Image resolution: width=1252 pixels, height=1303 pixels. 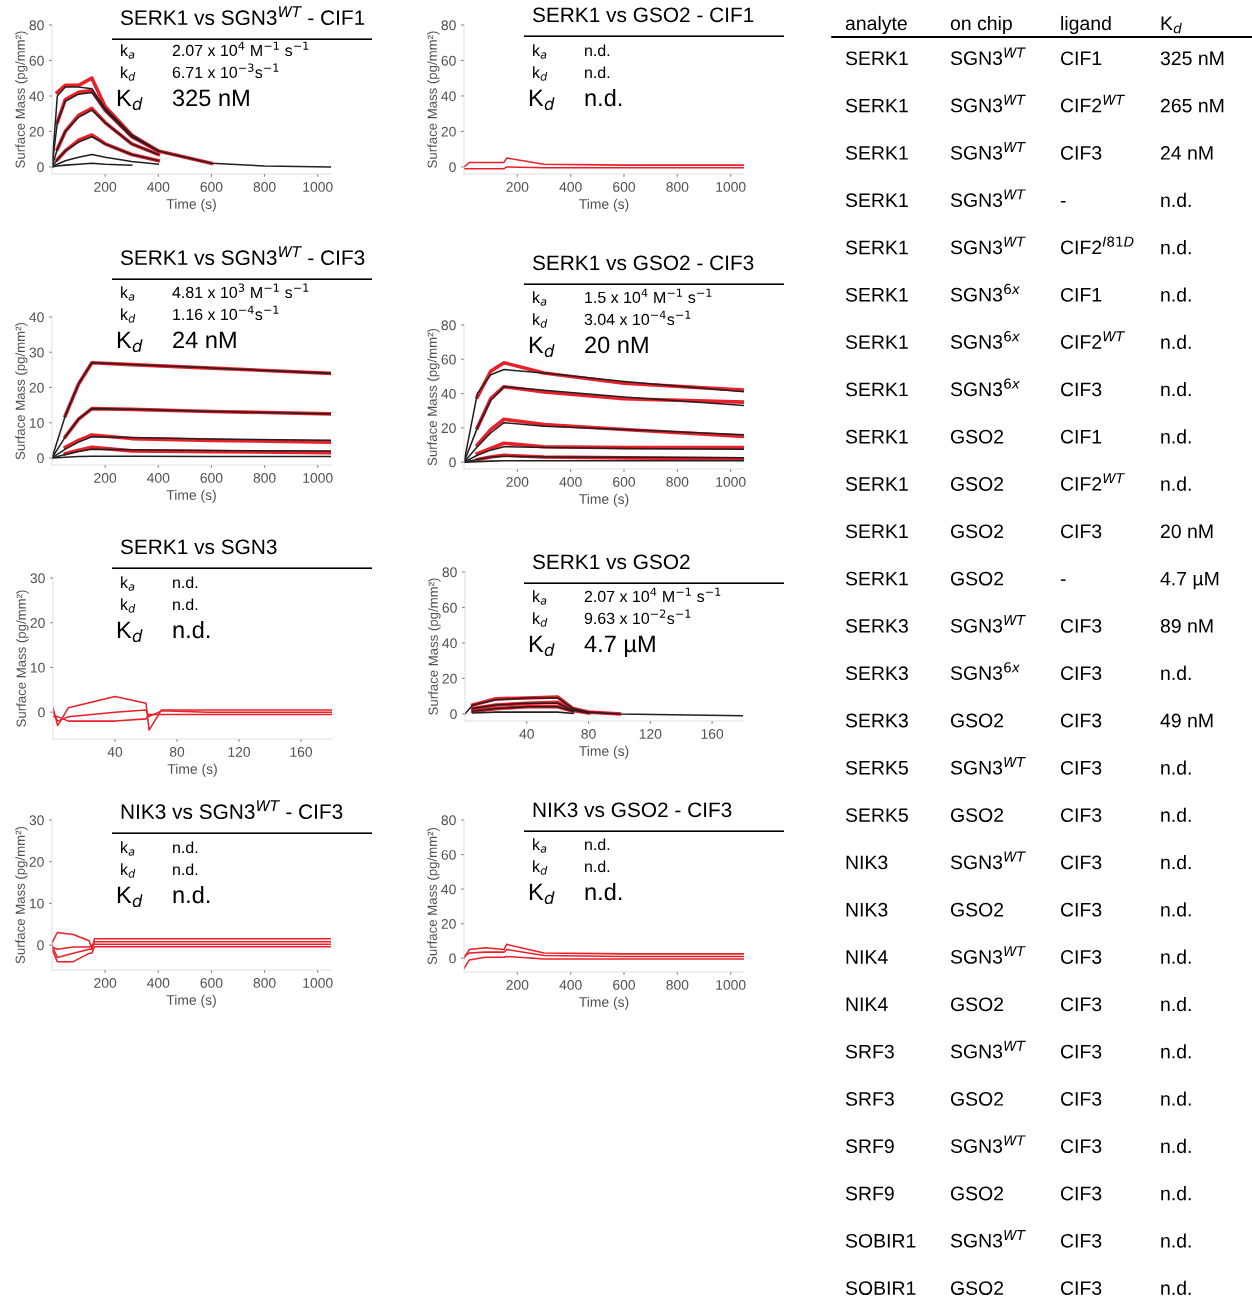 What do you see at coordinates (1186, 626) in the screenshot?
I see `text: 89 nM` at bounding box center [1186, 626].